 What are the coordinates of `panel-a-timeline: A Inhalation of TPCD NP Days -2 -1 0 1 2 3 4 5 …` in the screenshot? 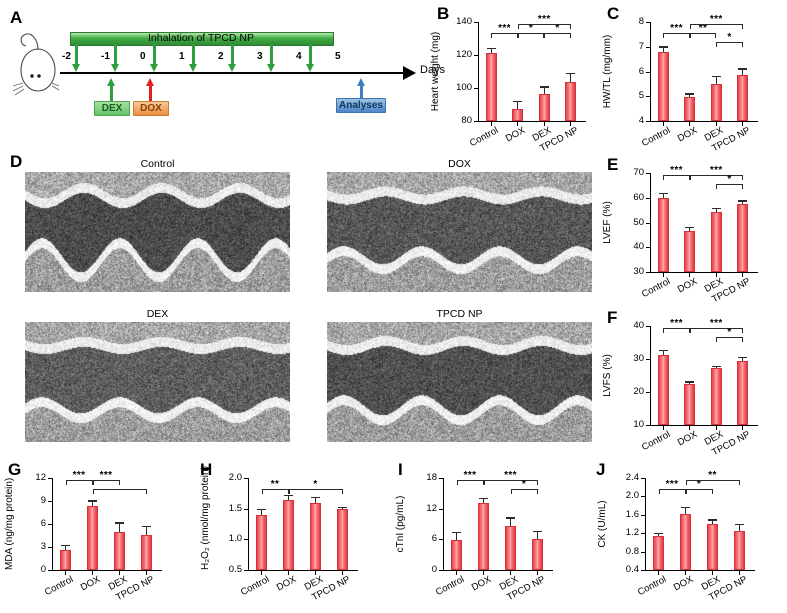 It's located at (222, 75).